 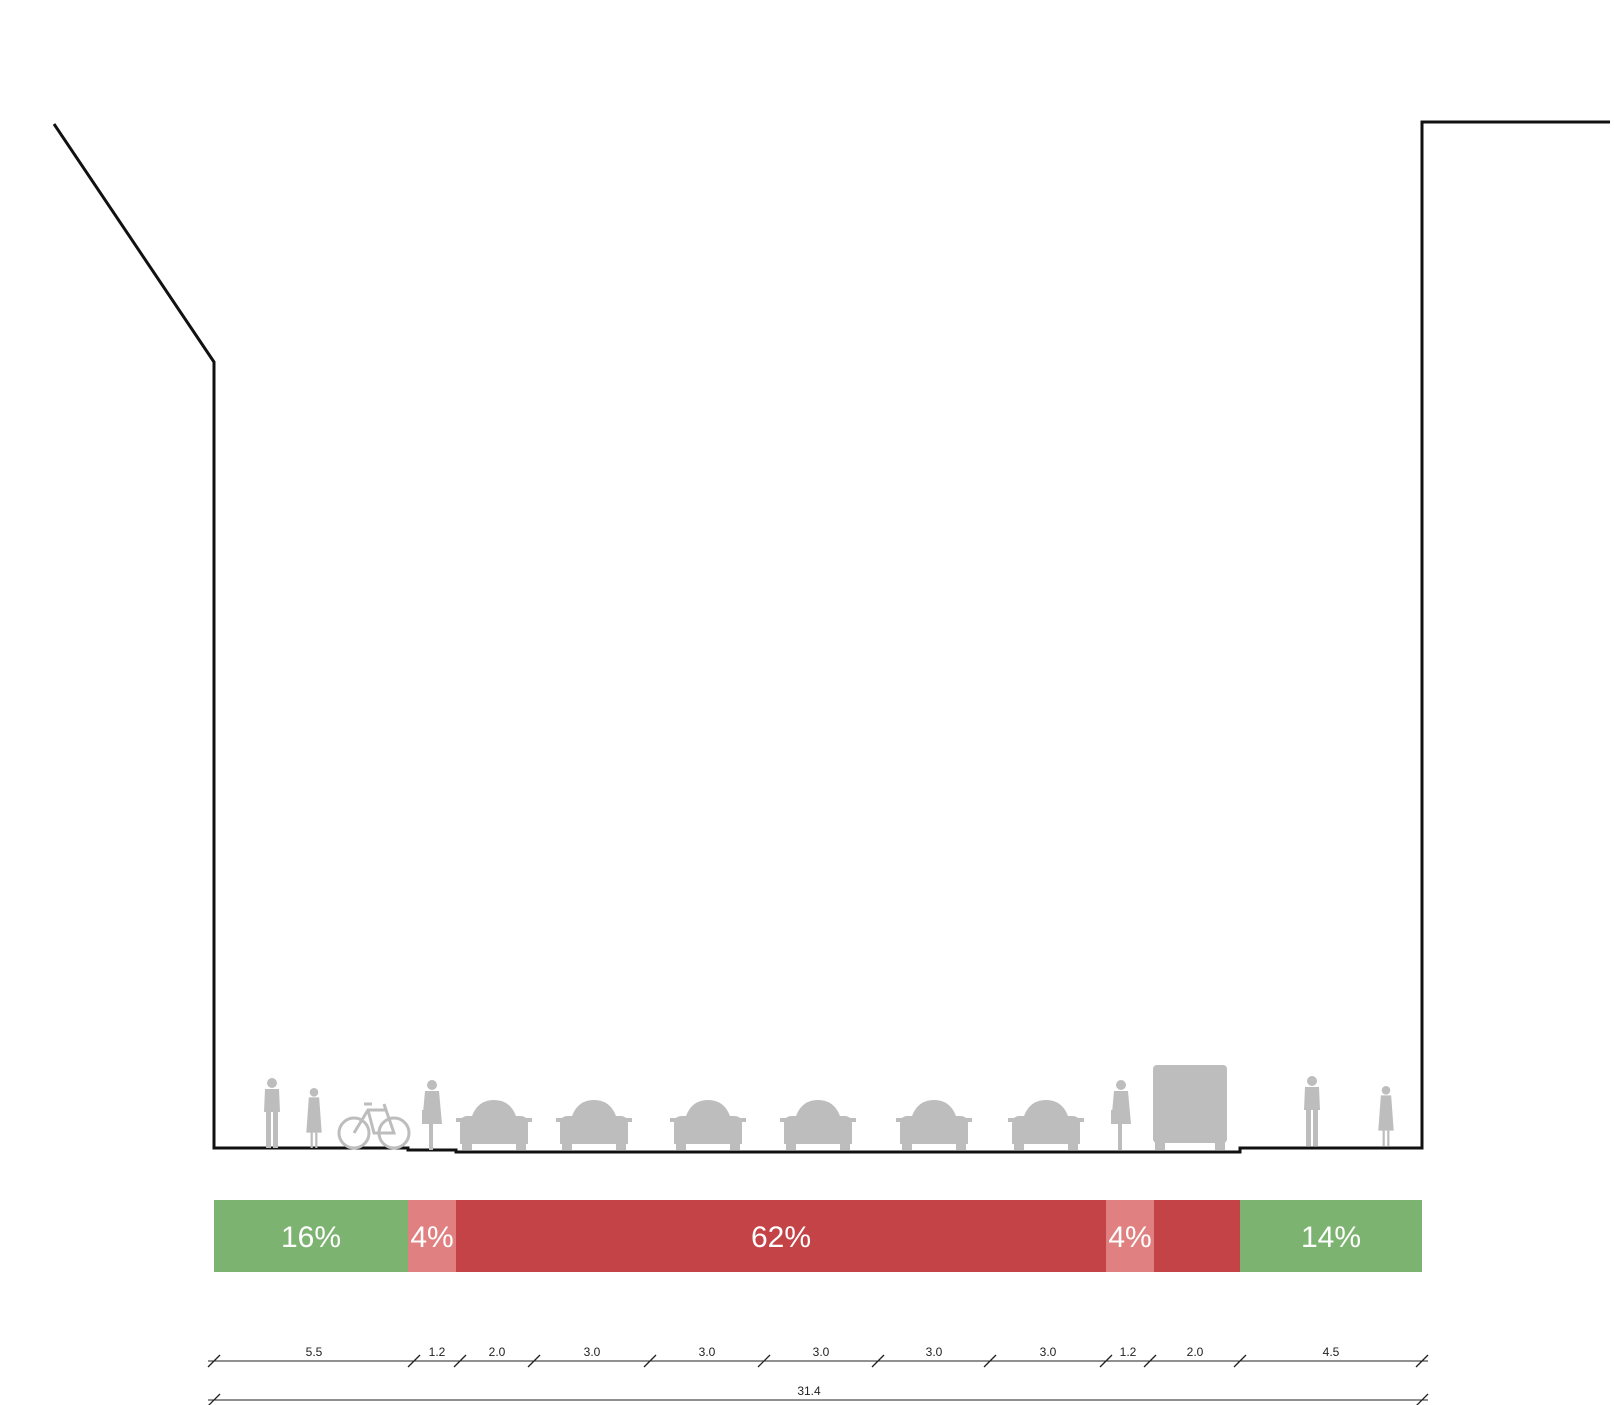 What do you see at coordinates (1190, 1107) in the screenshot?
I see `truck-icon` at bounding box center [1190, 1107].